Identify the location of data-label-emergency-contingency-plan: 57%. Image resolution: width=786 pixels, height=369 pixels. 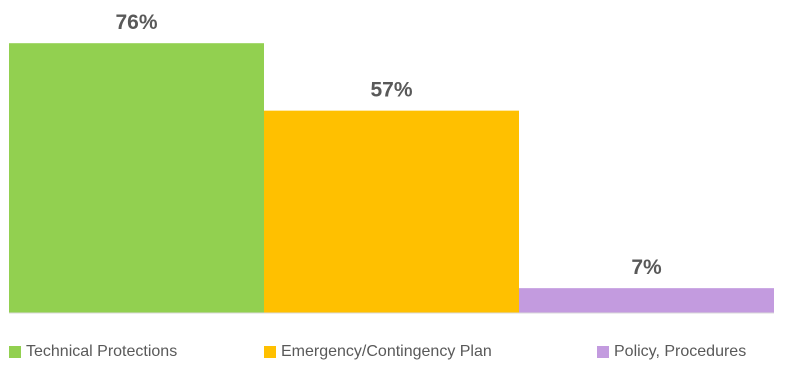
(391, 90).